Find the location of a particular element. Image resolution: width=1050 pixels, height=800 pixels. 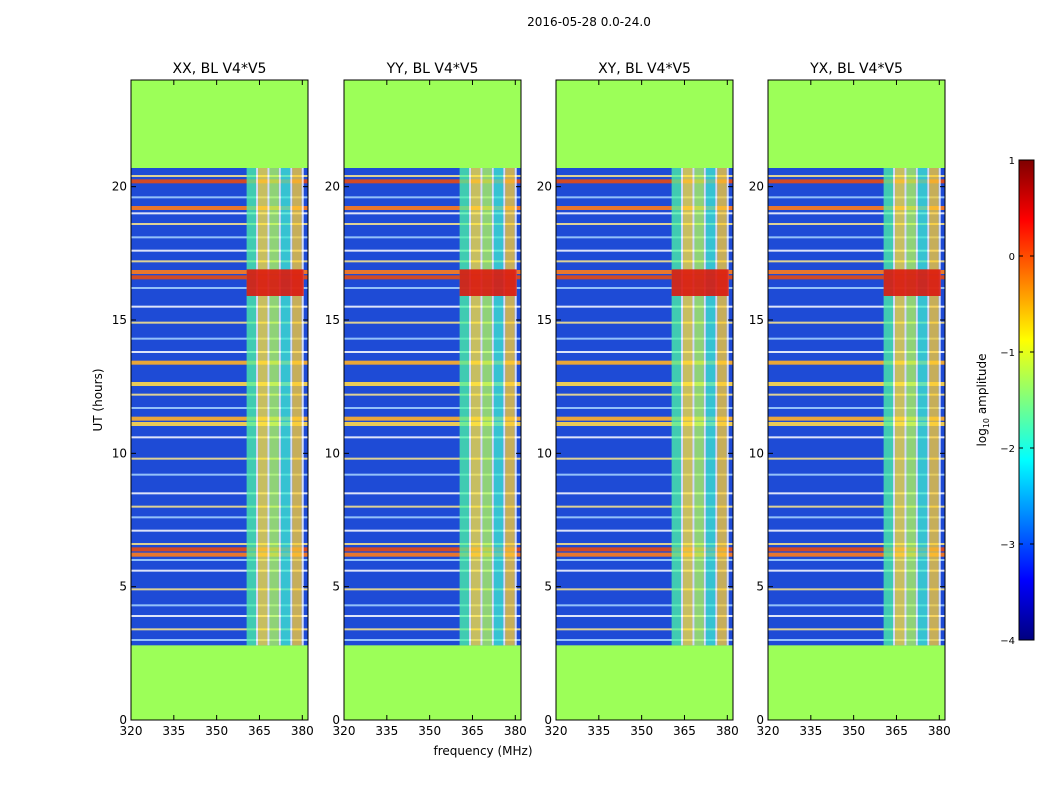

colorbar: 1 0 −1 −2 −3 −4 is located at coordinates (1017, 401).